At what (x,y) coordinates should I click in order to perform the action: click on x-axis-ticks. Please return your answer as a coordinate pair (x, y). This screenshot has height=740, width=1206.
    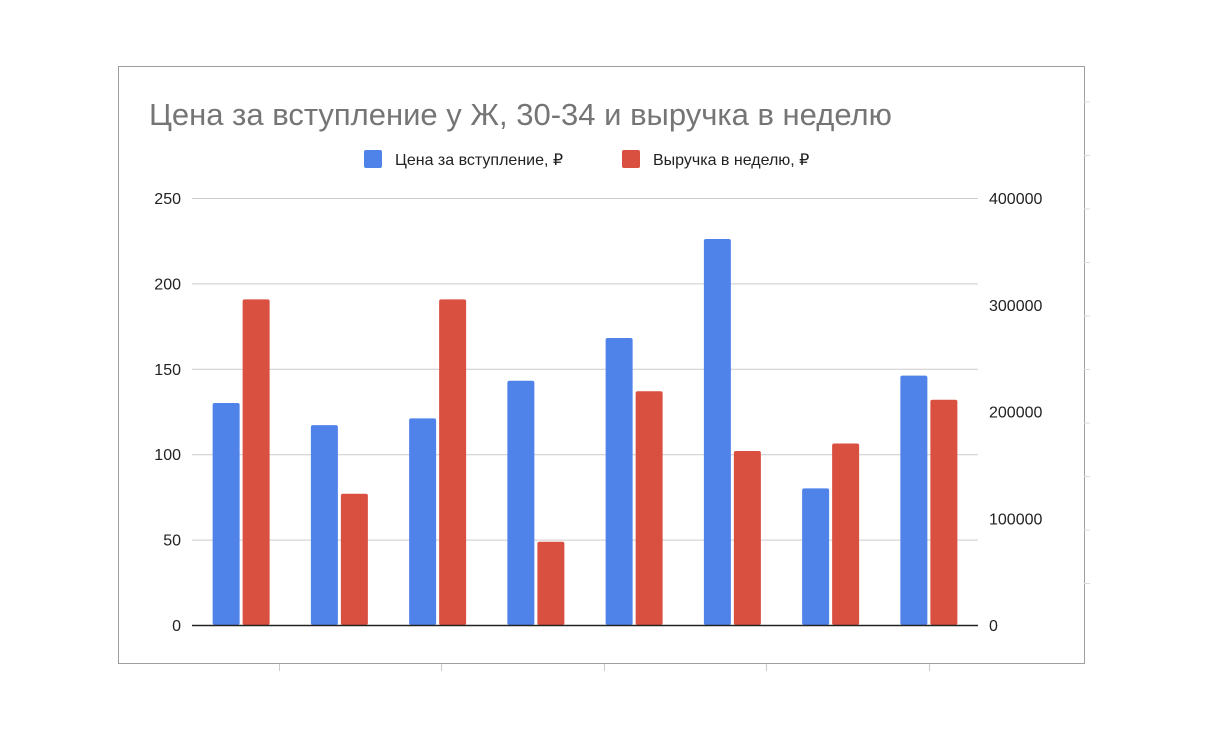
    Looking at the image, I should click on (604, 667).